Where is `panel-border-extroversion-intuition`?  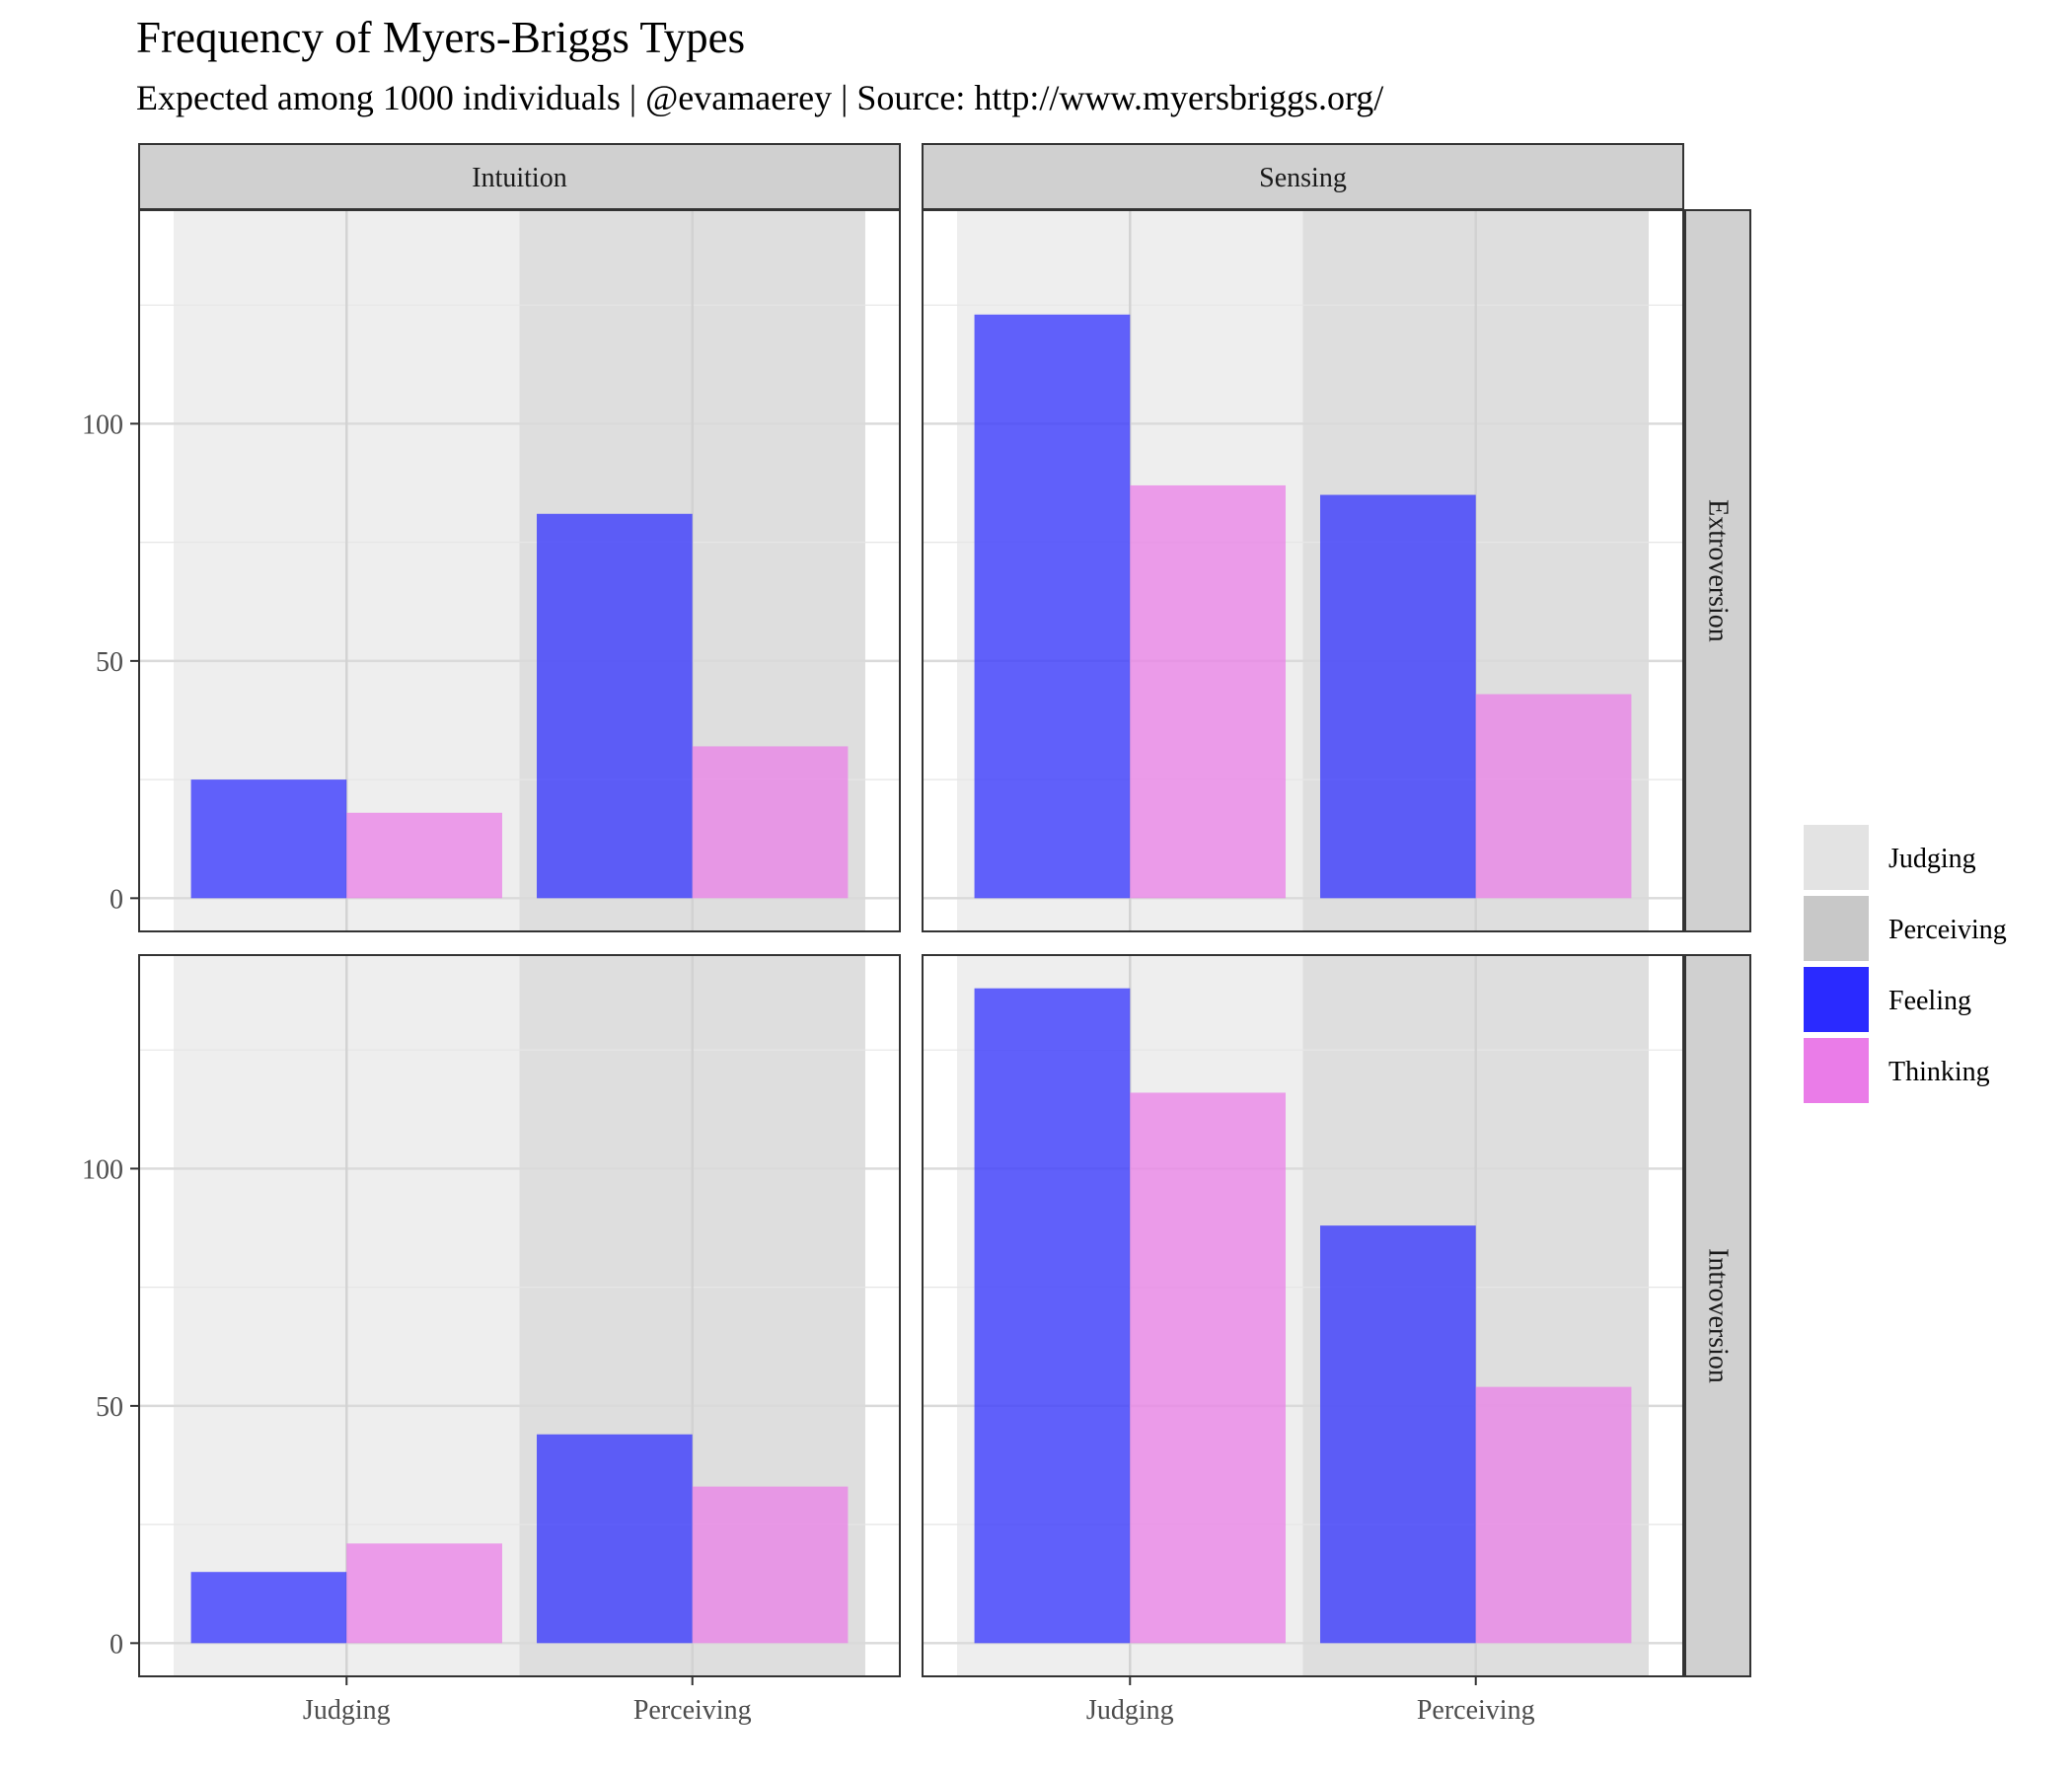
panel-border-extroversion-intuition is located at coordinates (520, 570).